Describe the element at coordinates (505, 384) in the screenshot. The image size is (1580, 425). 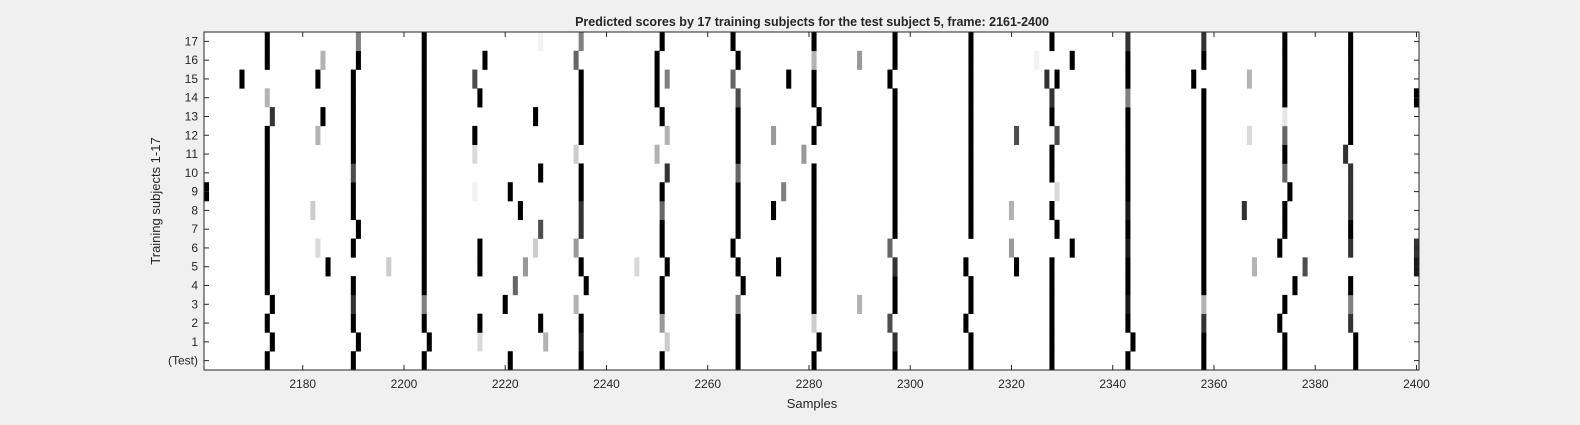
I see `x-tick-label: 2220` at that location.